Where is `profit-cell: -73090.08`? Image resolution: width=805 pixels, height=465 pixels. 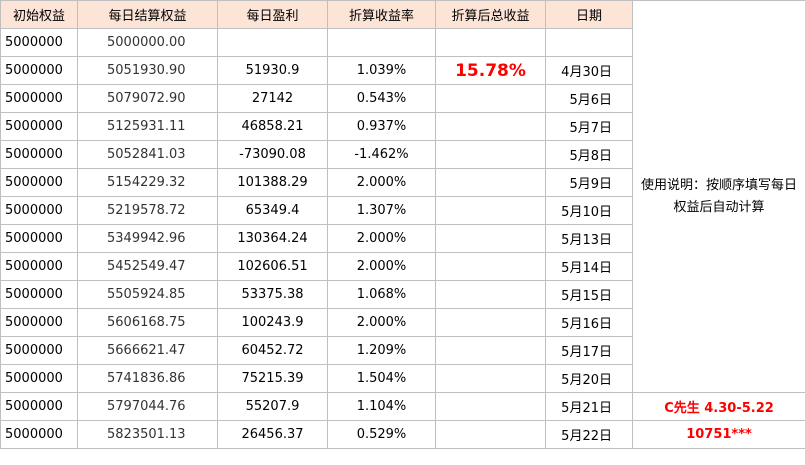
profit-cell: -73090.08 is located at coordinates (272, 154).